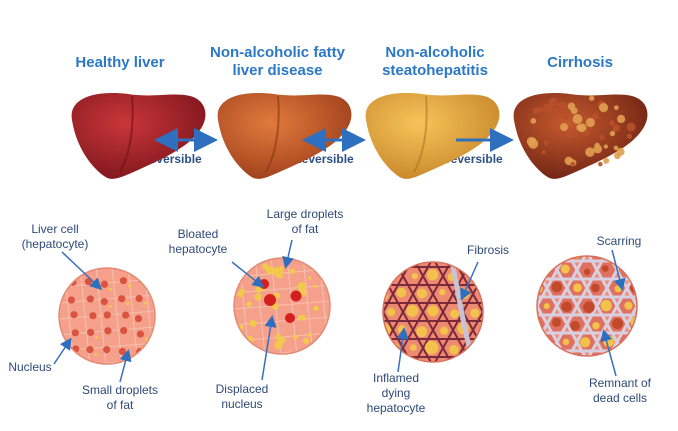  Describe the element at coordinates (435, 61) in the screenshot. I see `title-nash: Non-alcoholic steatohepatitis` at that location.